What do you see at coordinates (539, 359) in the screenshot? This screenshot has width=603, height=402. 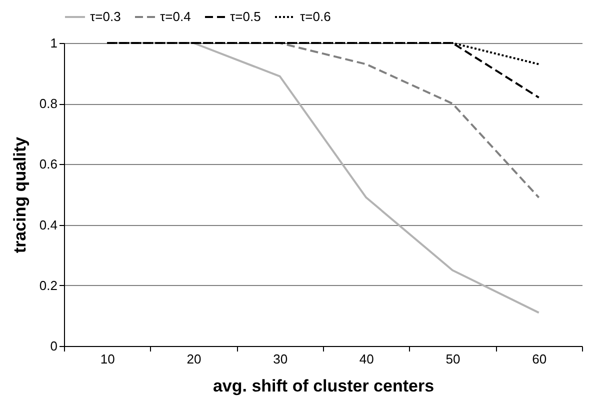 I see `x-tick-label: 60` at bounding box center [539, 359].